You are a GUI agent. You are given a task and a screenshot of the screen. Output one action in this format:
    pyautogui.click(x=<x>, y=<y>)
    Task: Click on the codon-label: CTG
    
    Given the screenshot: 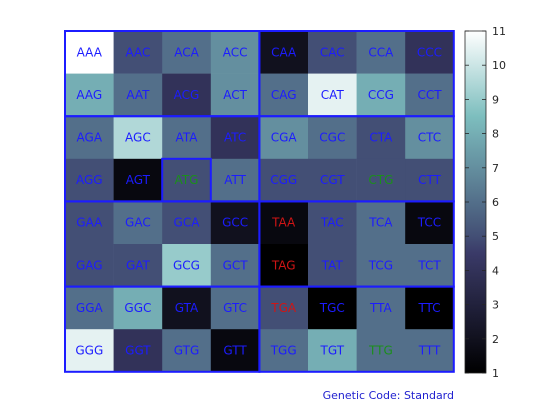 What is the action you would take?
    pyautogui.click(x=380, y=180)
    